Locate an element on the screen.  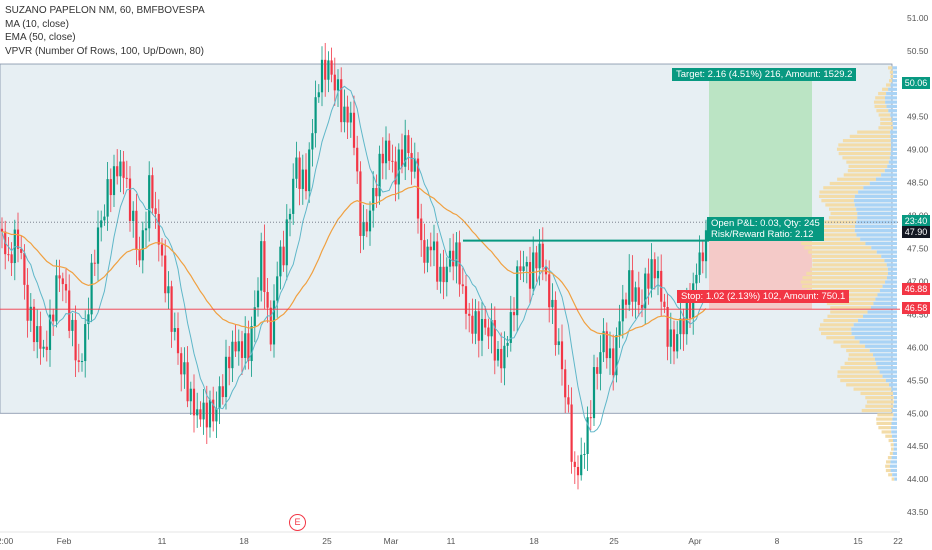
target-label: Target: 2.16 (4.51%) 216, Amount: 1529.2 is located at coordinates (764, 74).